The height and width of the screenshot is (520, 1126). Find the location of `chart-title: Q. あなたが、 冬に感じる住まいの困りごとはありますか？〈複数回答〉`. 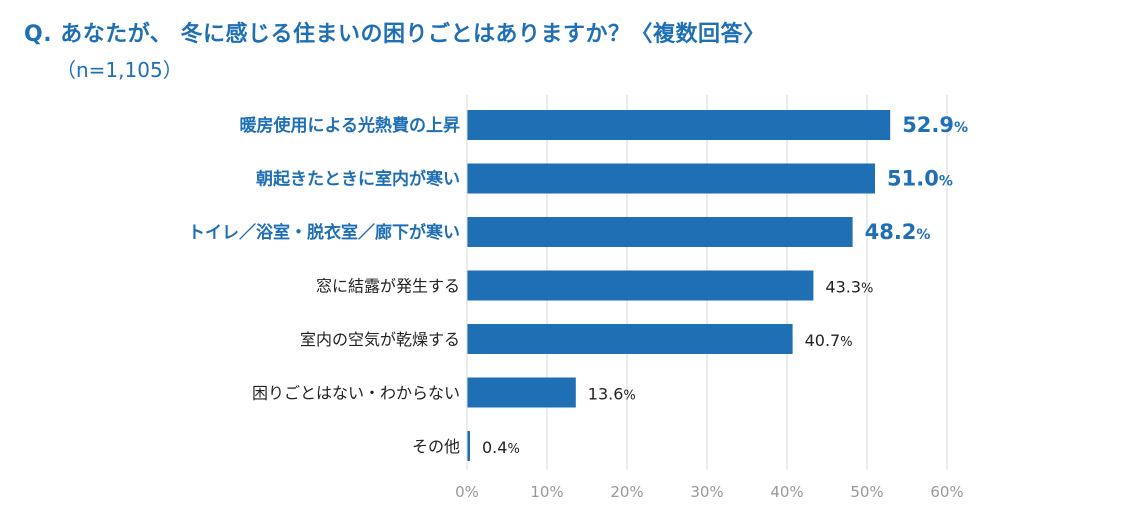

chart-title: Q. あなたが、 冬に感じる住まいの困りごとはありますか？〈複数回答〉 is located at coordinates (395, 34).